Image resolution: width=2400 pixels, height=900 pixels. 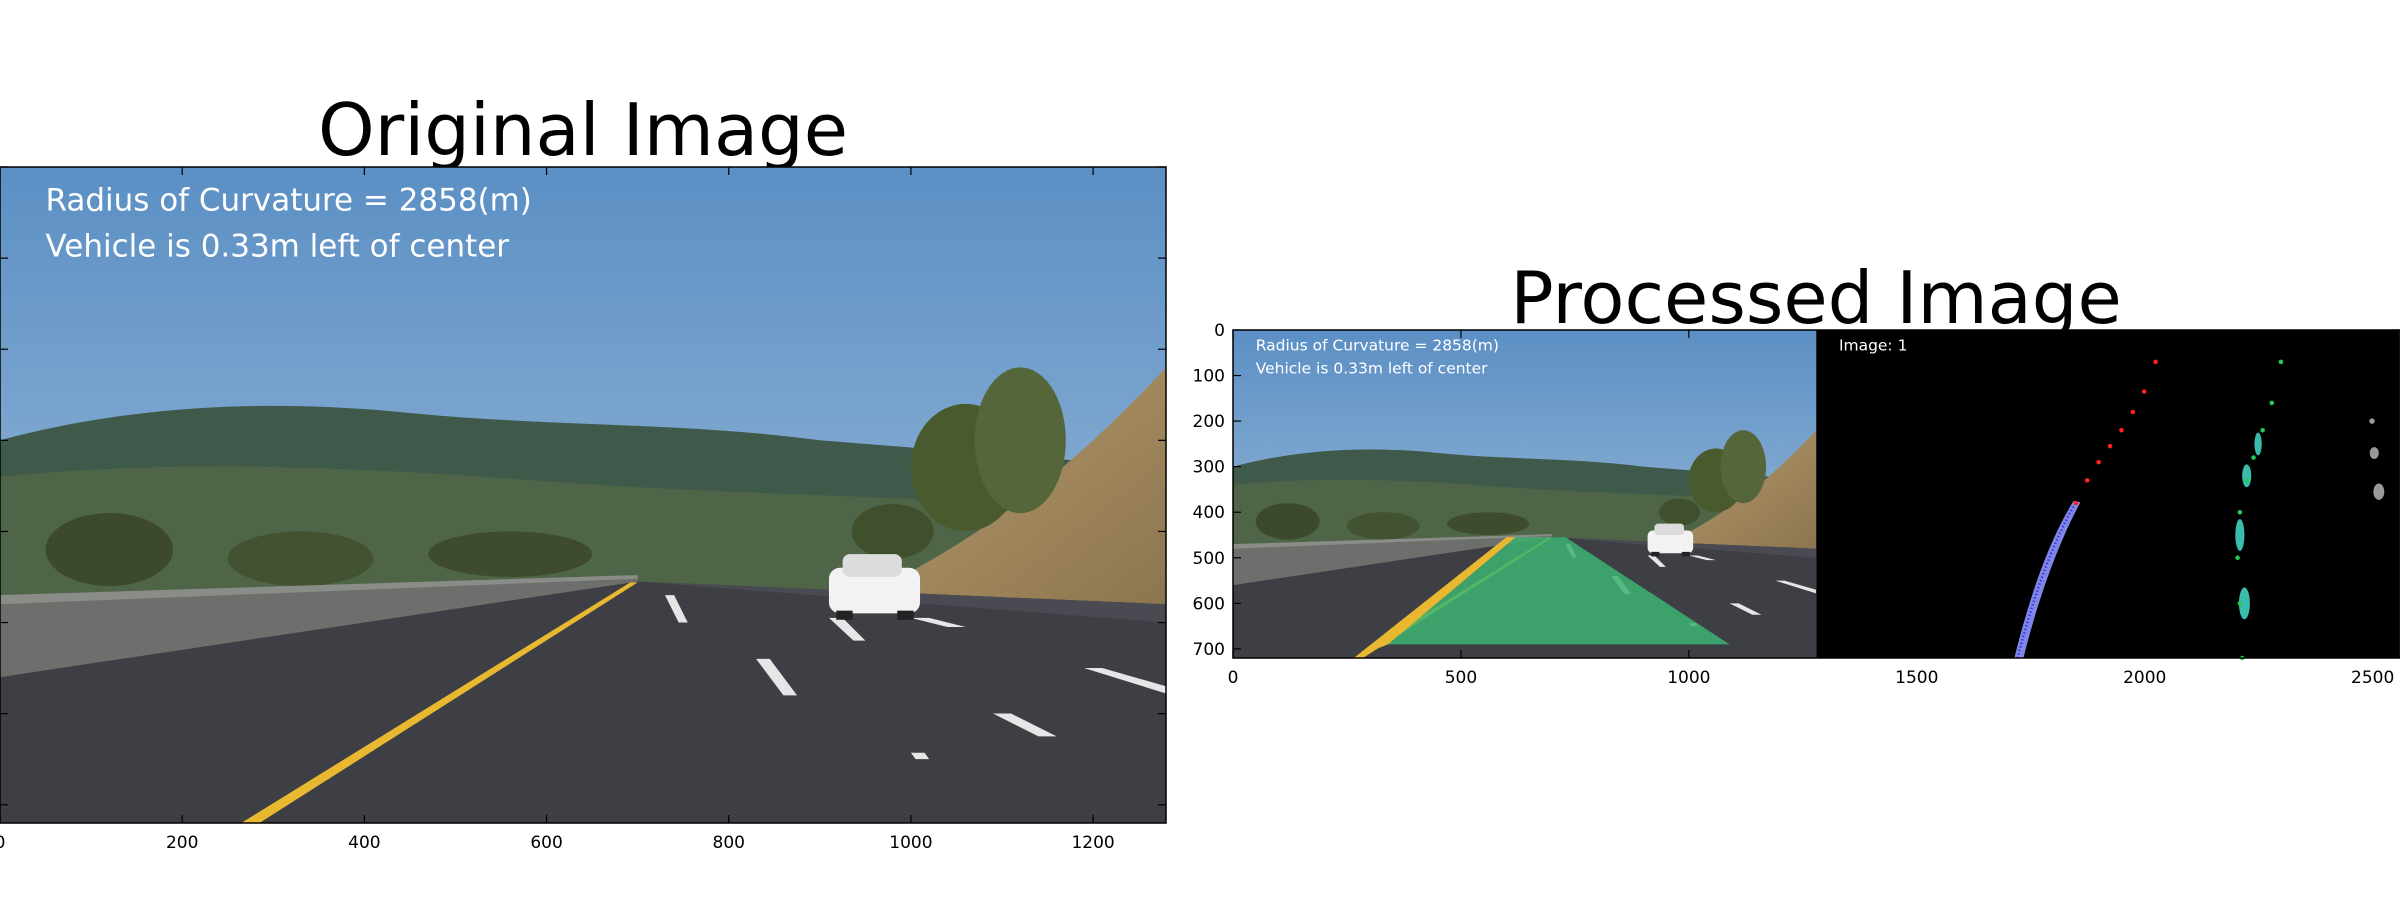 What do you see at coordinates (2144, 678) in the screenshot?
I see `x-tick-label: 2000` at bounding box center [2144, 678].